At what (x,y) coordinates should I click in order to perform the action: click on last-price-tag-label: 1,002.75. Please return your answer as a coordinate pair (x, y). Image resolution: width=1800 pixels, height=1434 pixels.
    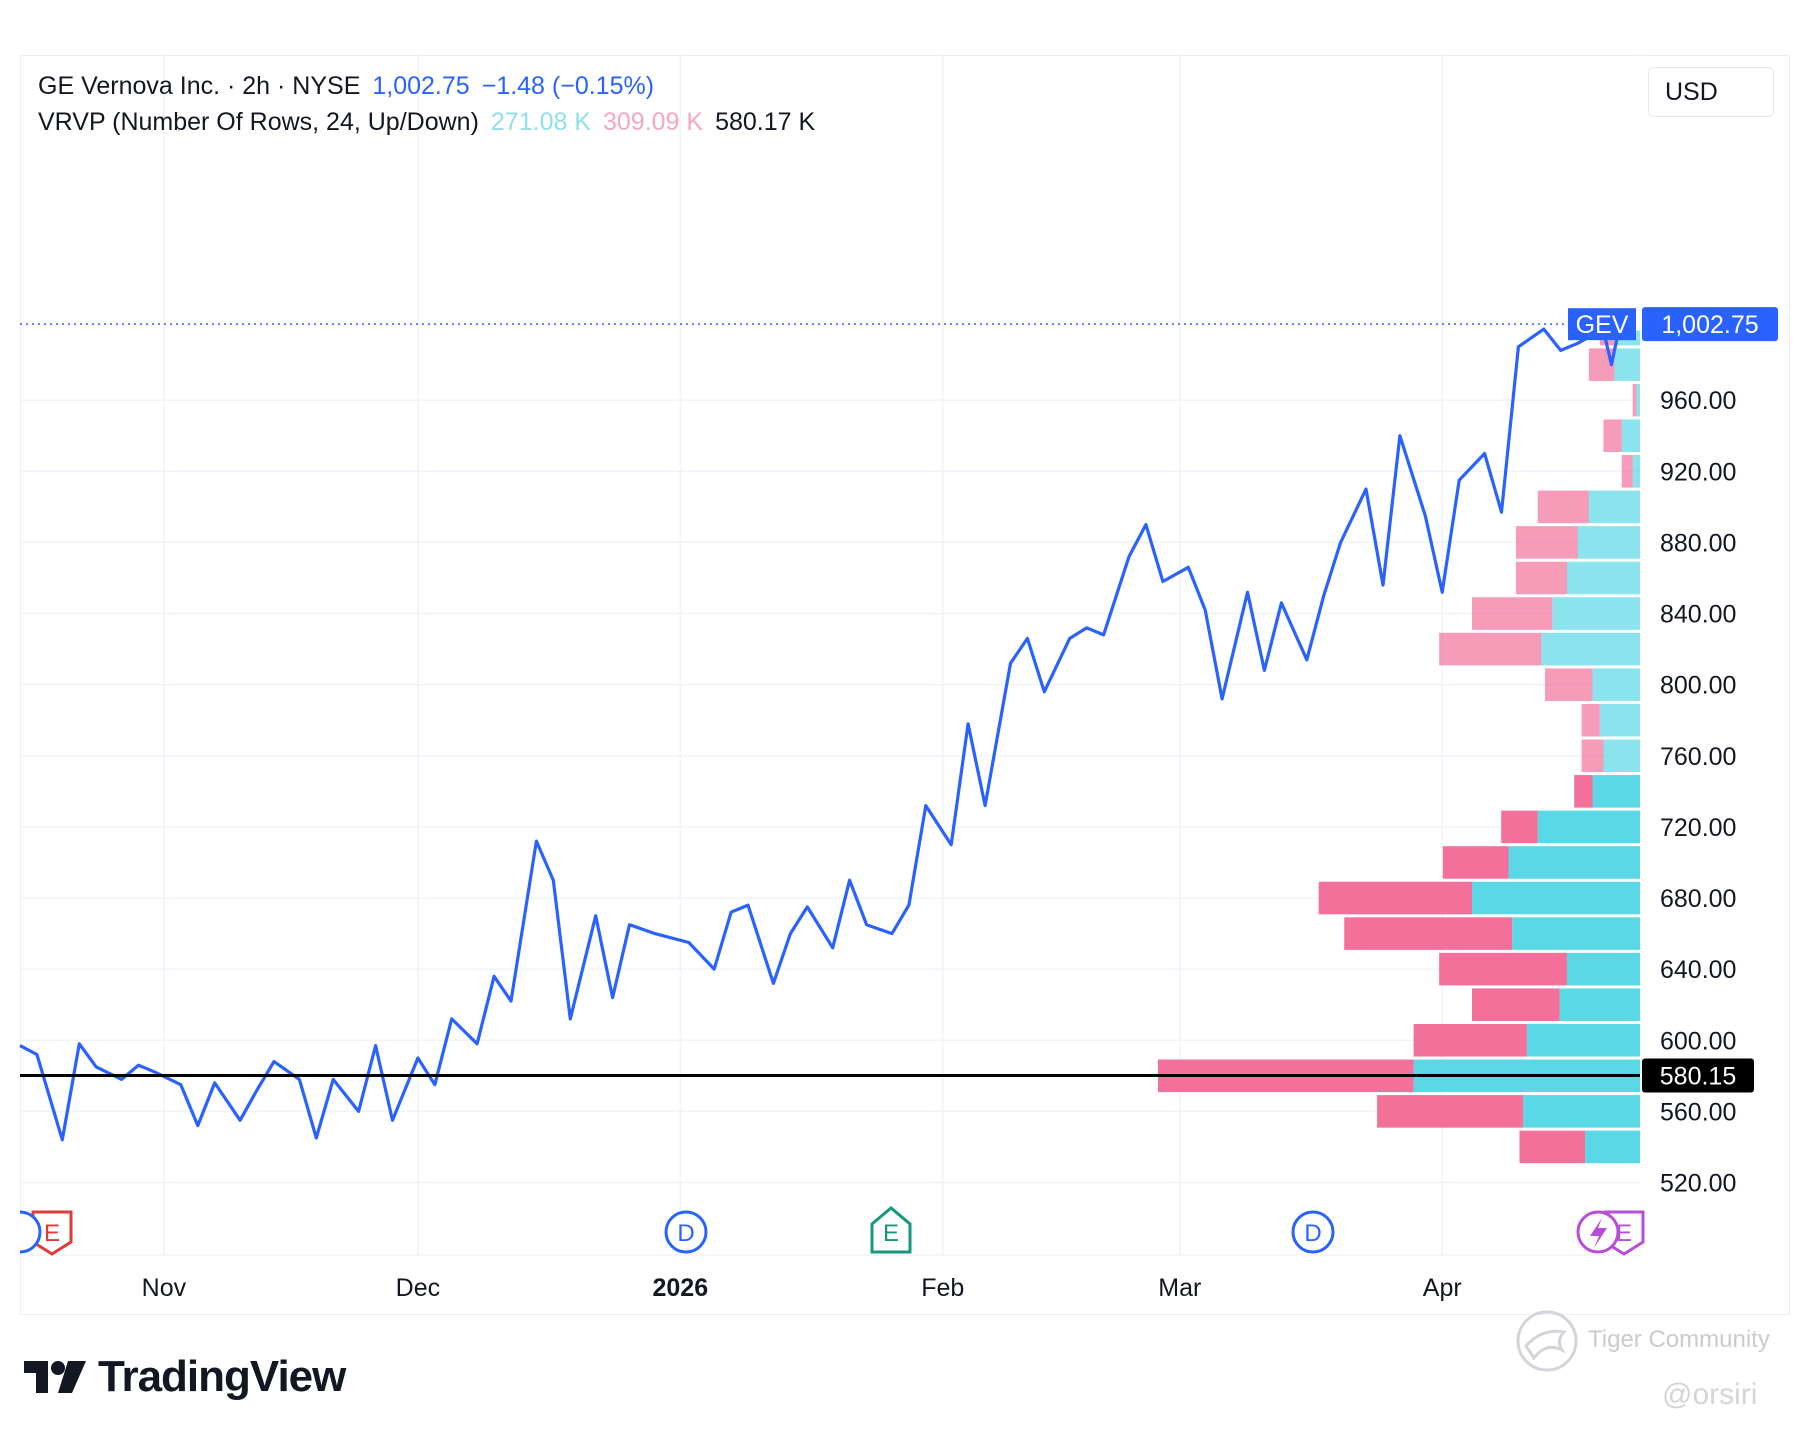
    Looking at the image, I should click on (1709, 325).